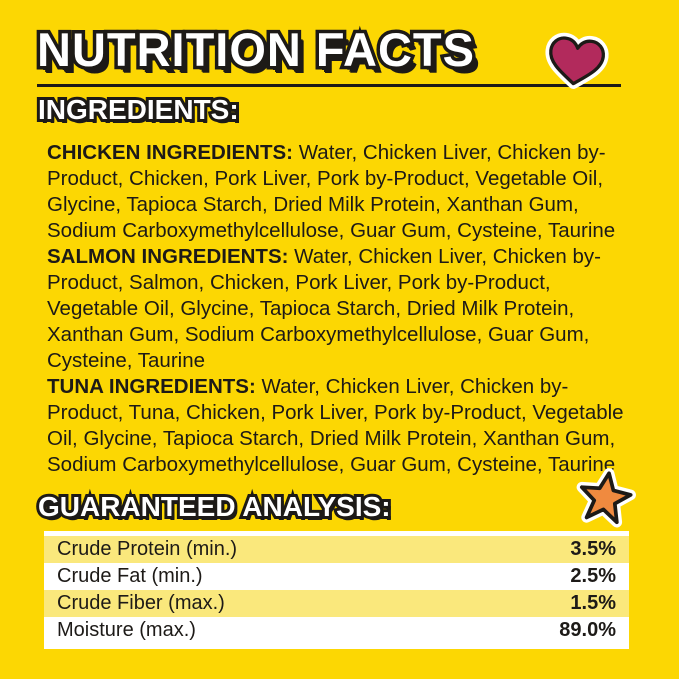 The height and width of the screenshot is (679, 679). What do you see at coordinates (138, 109) in the screenshot?
I see `ingredients-heading: INGREDIENTS:` at bounding box center [138, 109].